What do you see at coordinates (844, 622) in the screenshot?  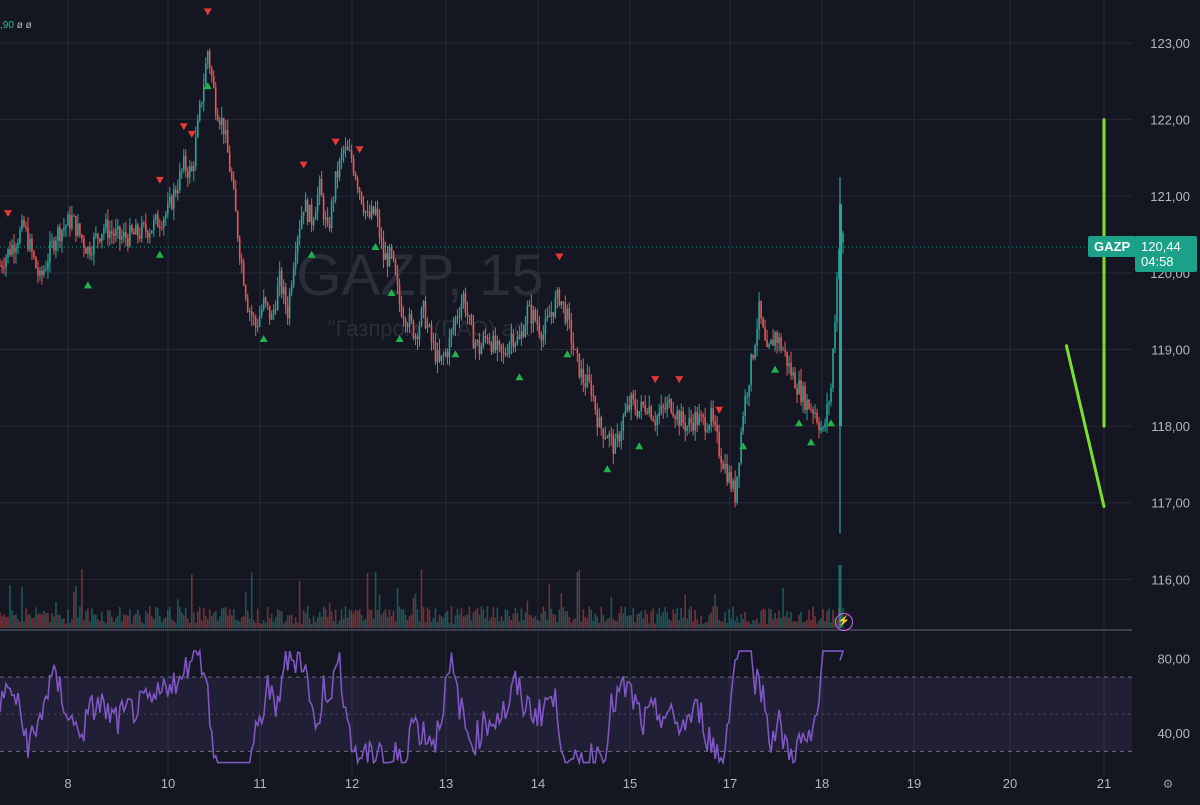 I see `lightning-icon: ⚡` at bounding box center [844, 622].